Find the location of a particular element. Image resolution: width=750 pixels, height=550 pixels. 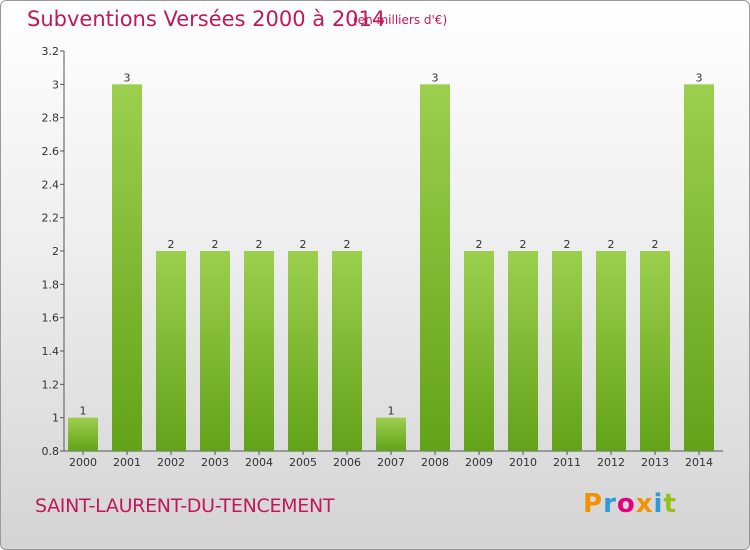

proxiti-logo: Proxit is located at coordinates (630, 504).